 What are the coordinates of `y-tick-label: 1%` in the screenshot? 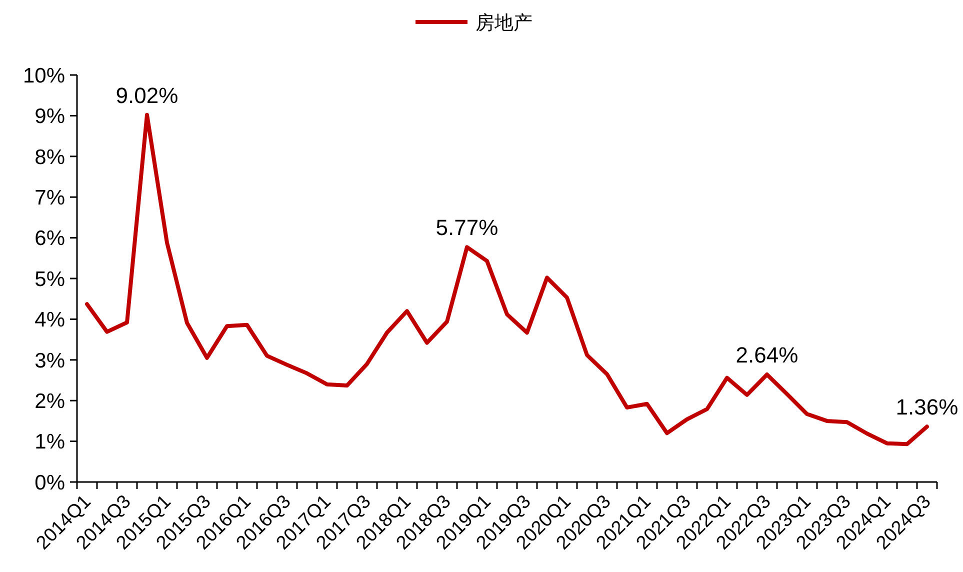 It's located at (49, 442).